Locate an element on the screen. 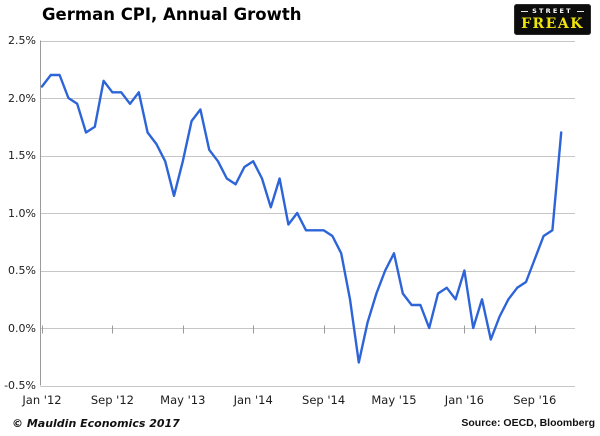 The image size is (600, 436). logo-street-text: STREET is located at coordinates (552, 11).